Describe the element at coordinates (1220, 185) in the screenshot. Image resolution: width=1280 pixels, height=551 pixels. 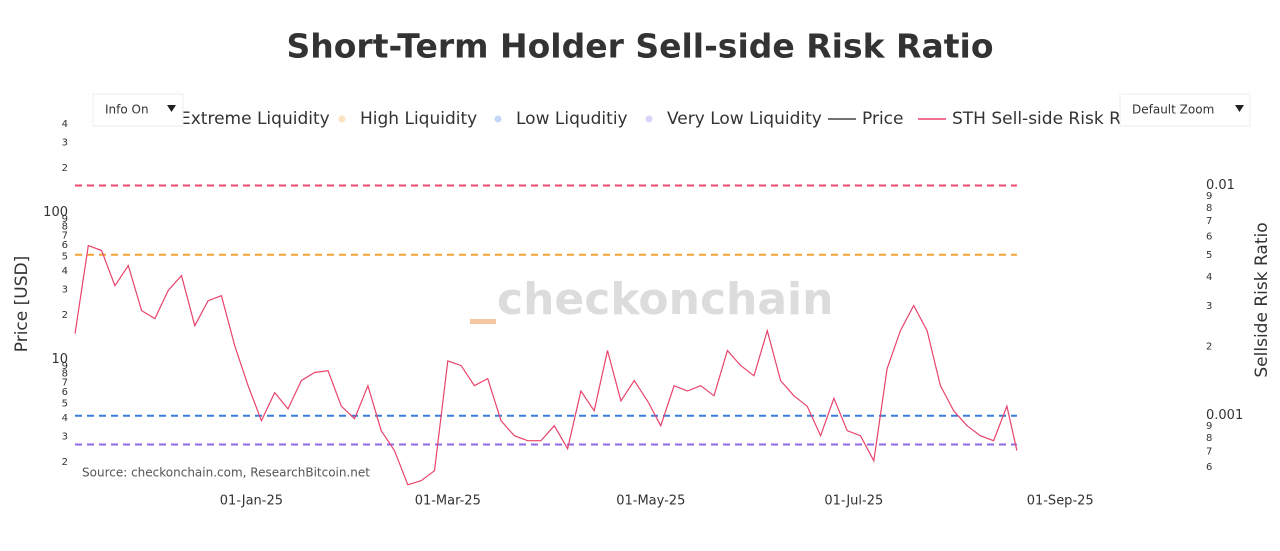
I see `y2-tick-label: 0.01` at that location.